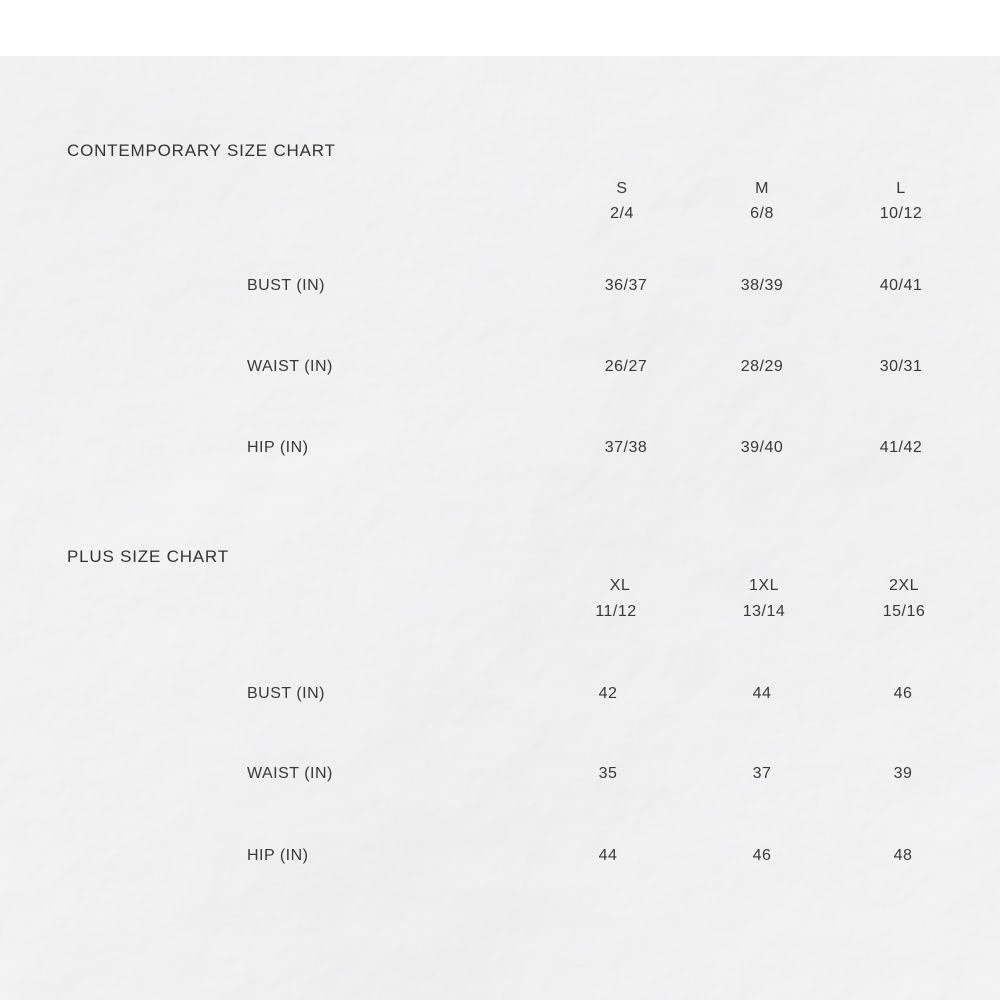 This screenshot has width=1000, height=1000. What do you see at coordinates (608, 773) in the screenshot?
I see `table-cell: 35` at bounding box center [608, 773].